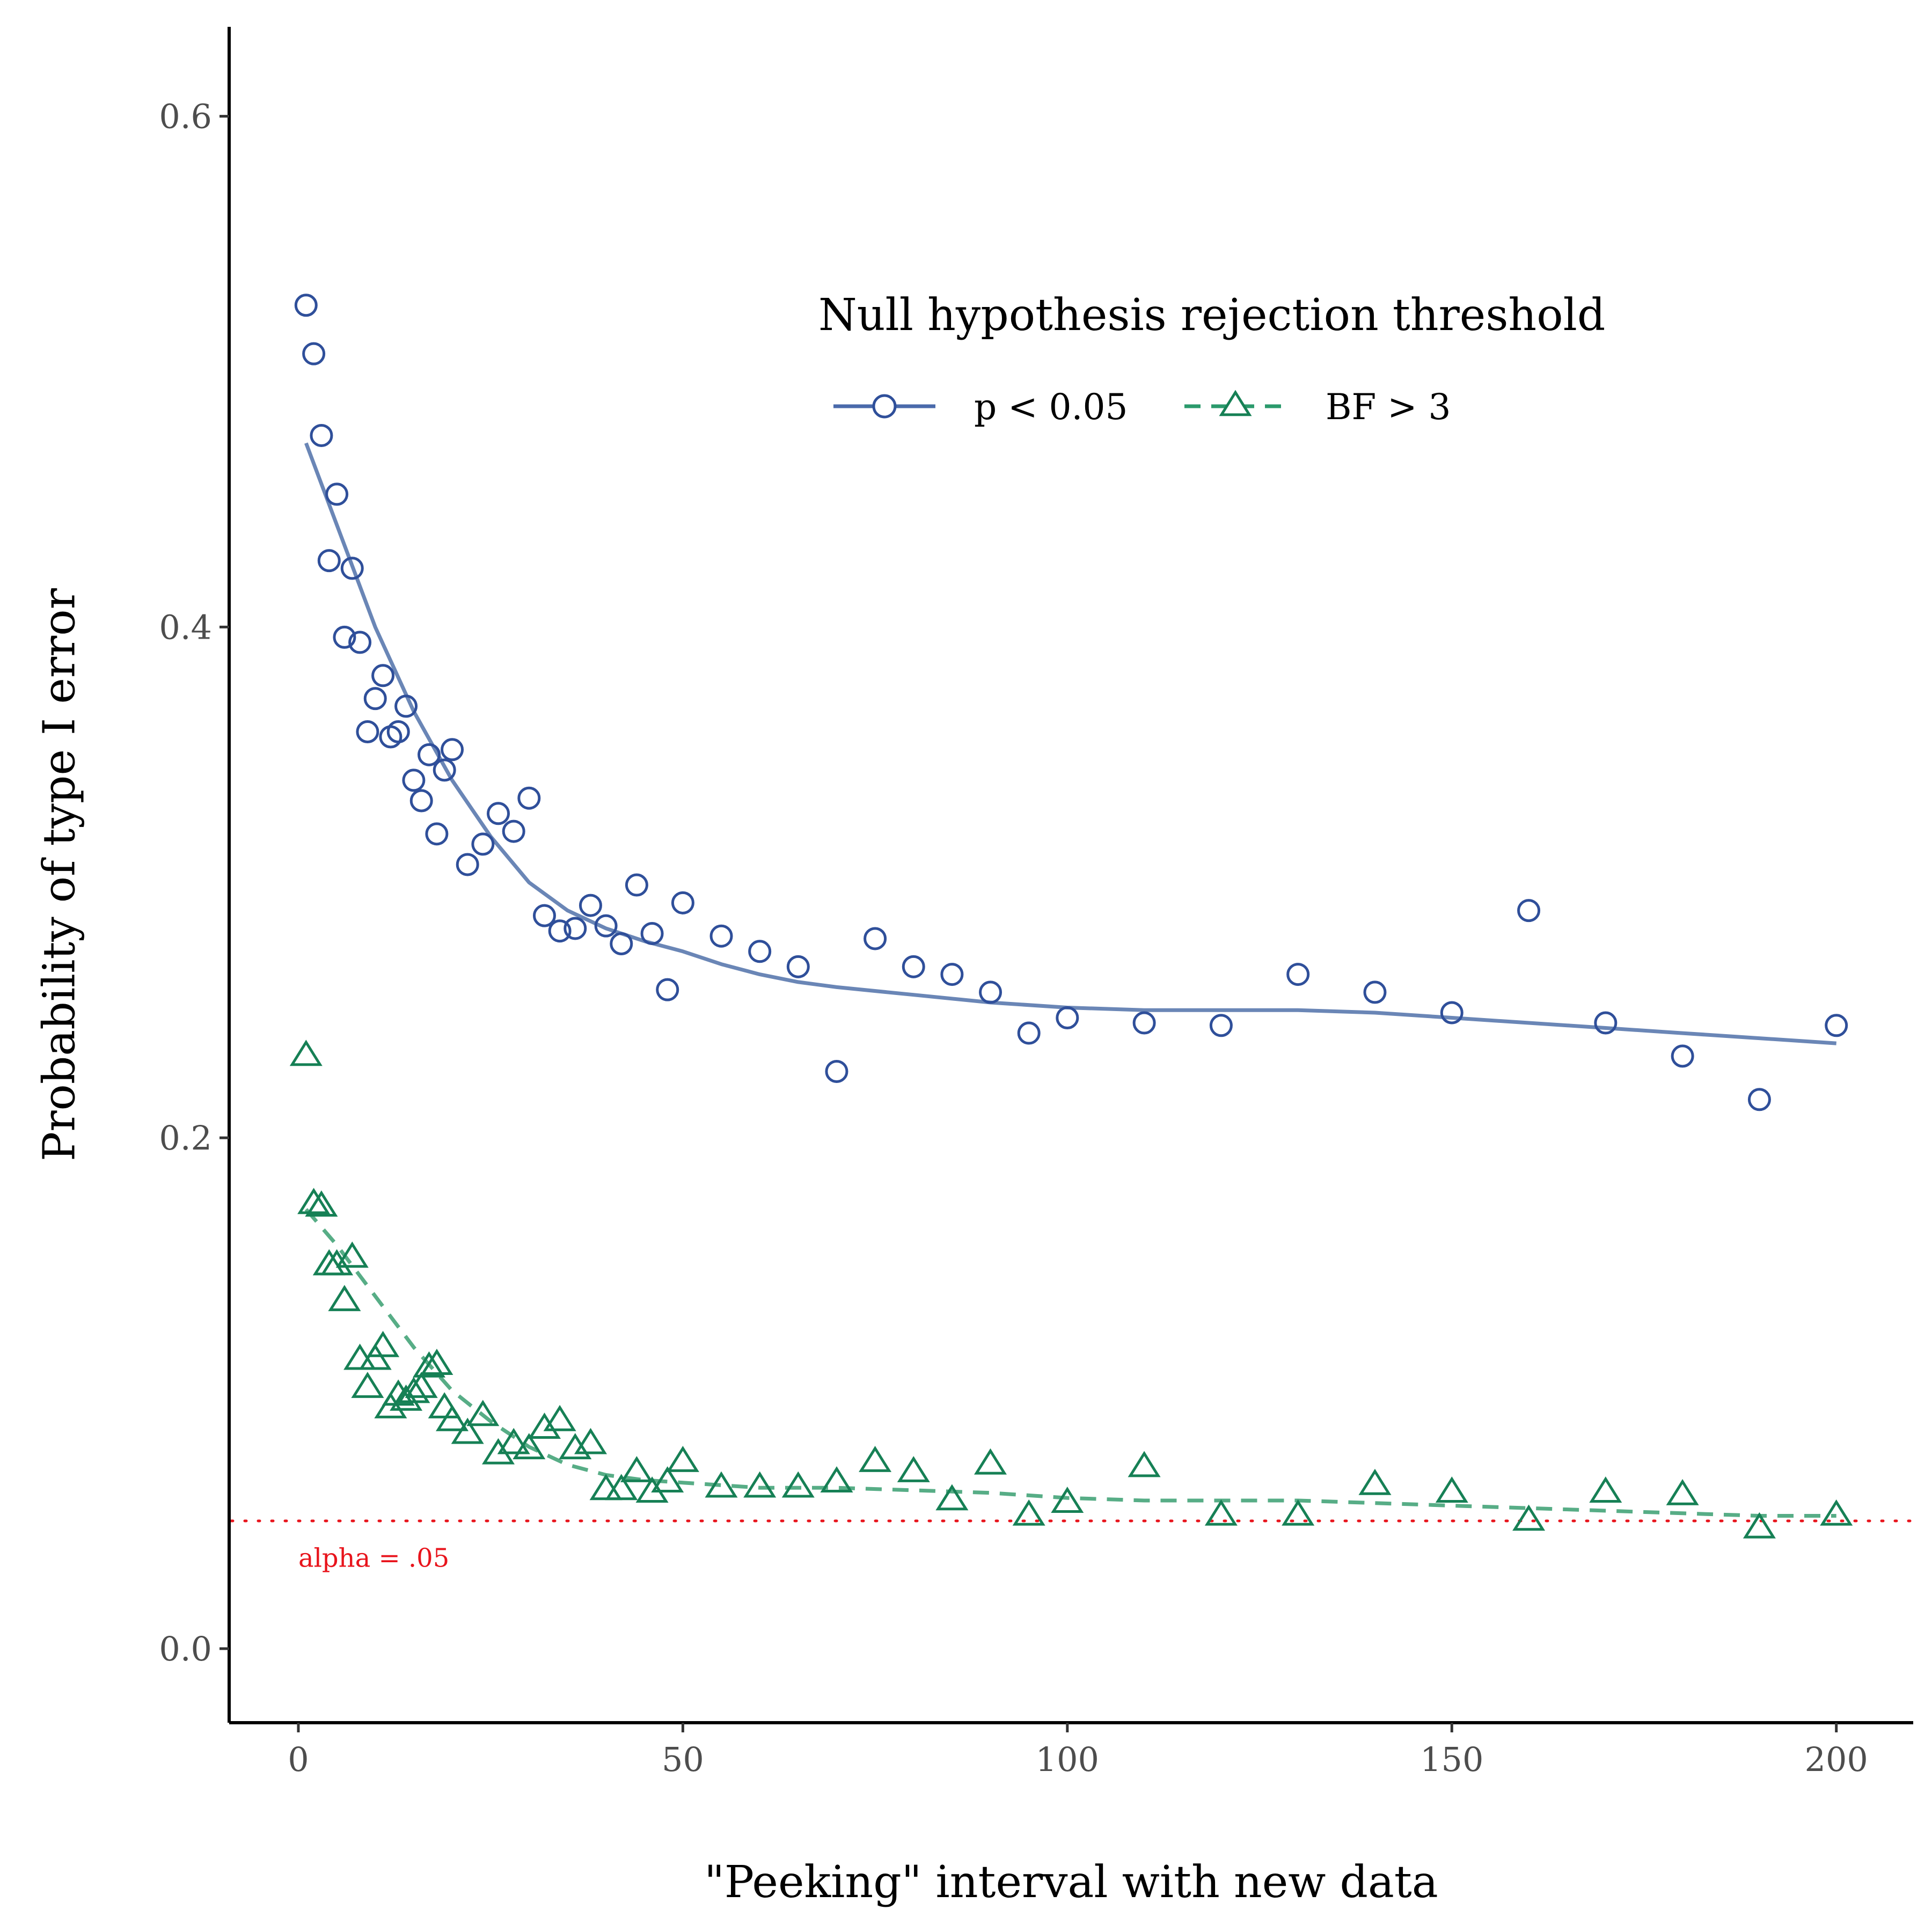  Describe the element at coordinates (1211, 315) in the screenshot. I see `legend-title: Null hypothesis rejection threshold` at that location.